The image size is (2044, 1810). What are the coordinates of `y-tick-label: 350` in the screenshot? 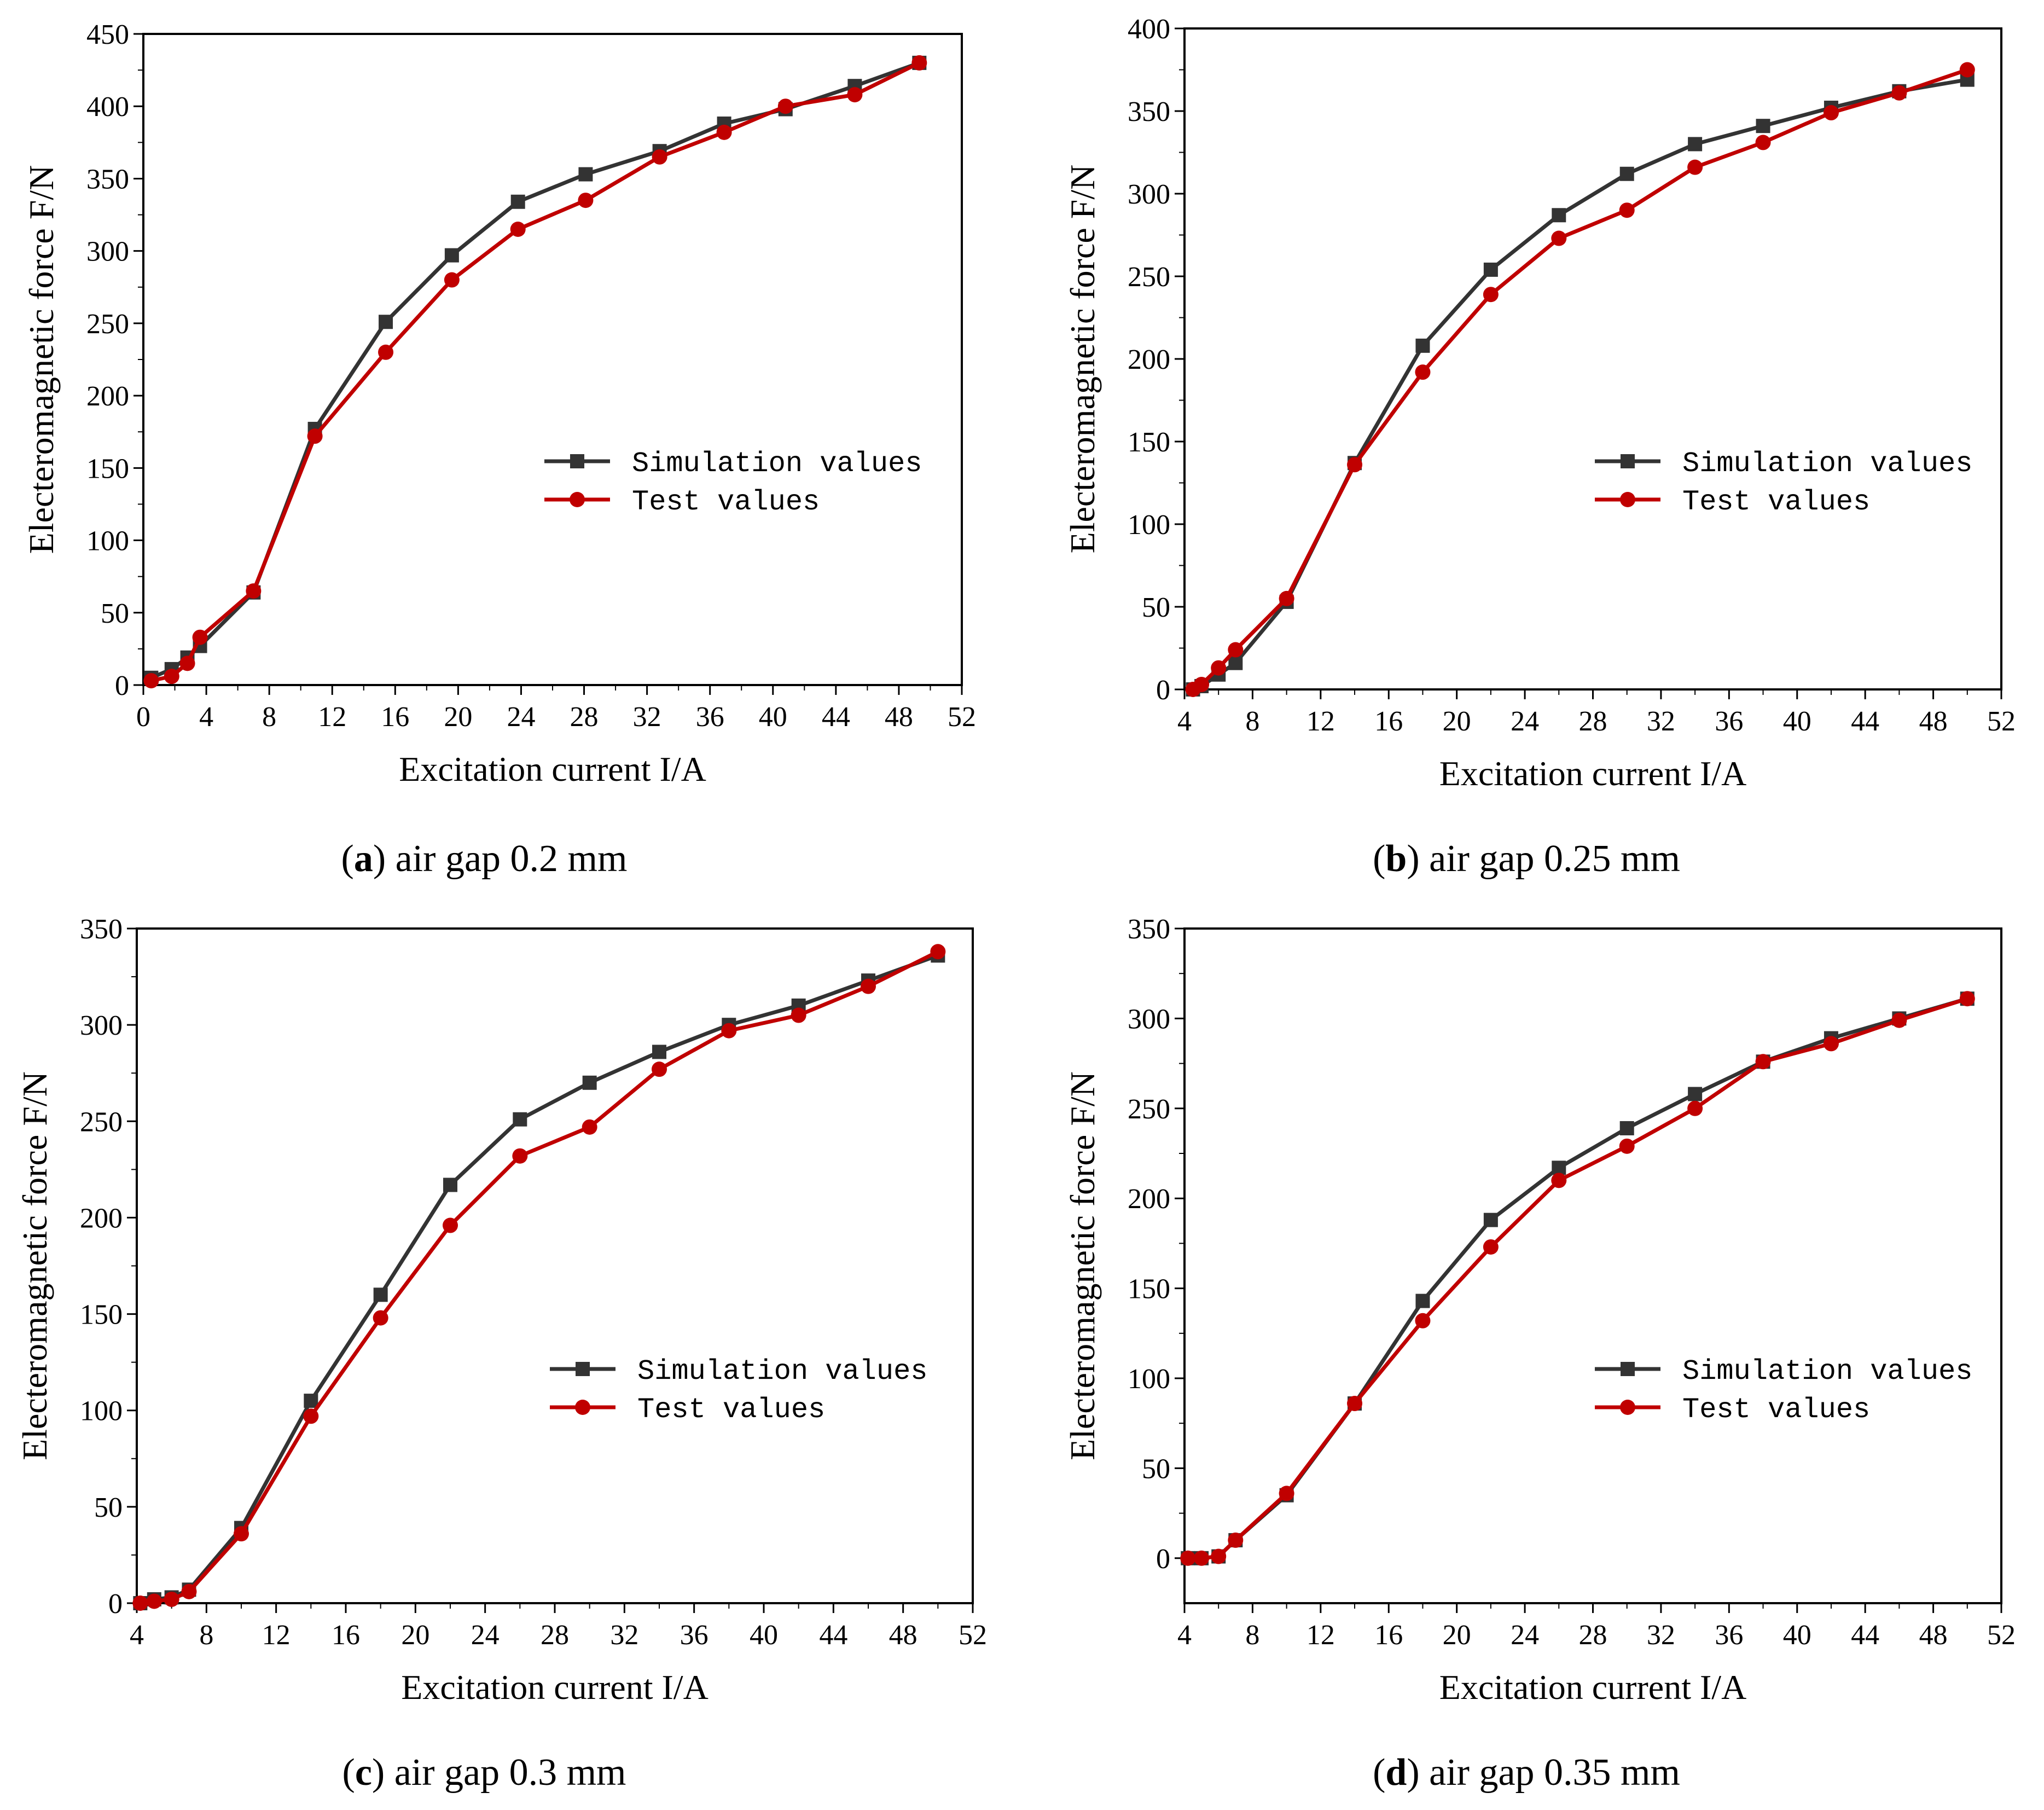 It's located at (108, 179).